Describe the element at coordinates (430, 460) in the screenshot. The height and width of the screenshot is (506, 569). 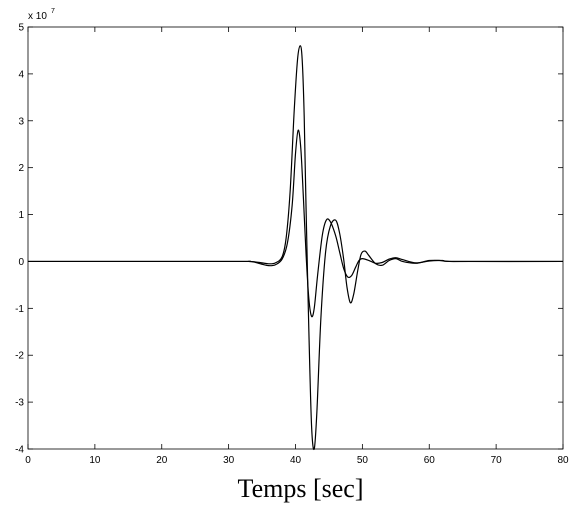
I see `x-tick-label-60: 60` at that location.